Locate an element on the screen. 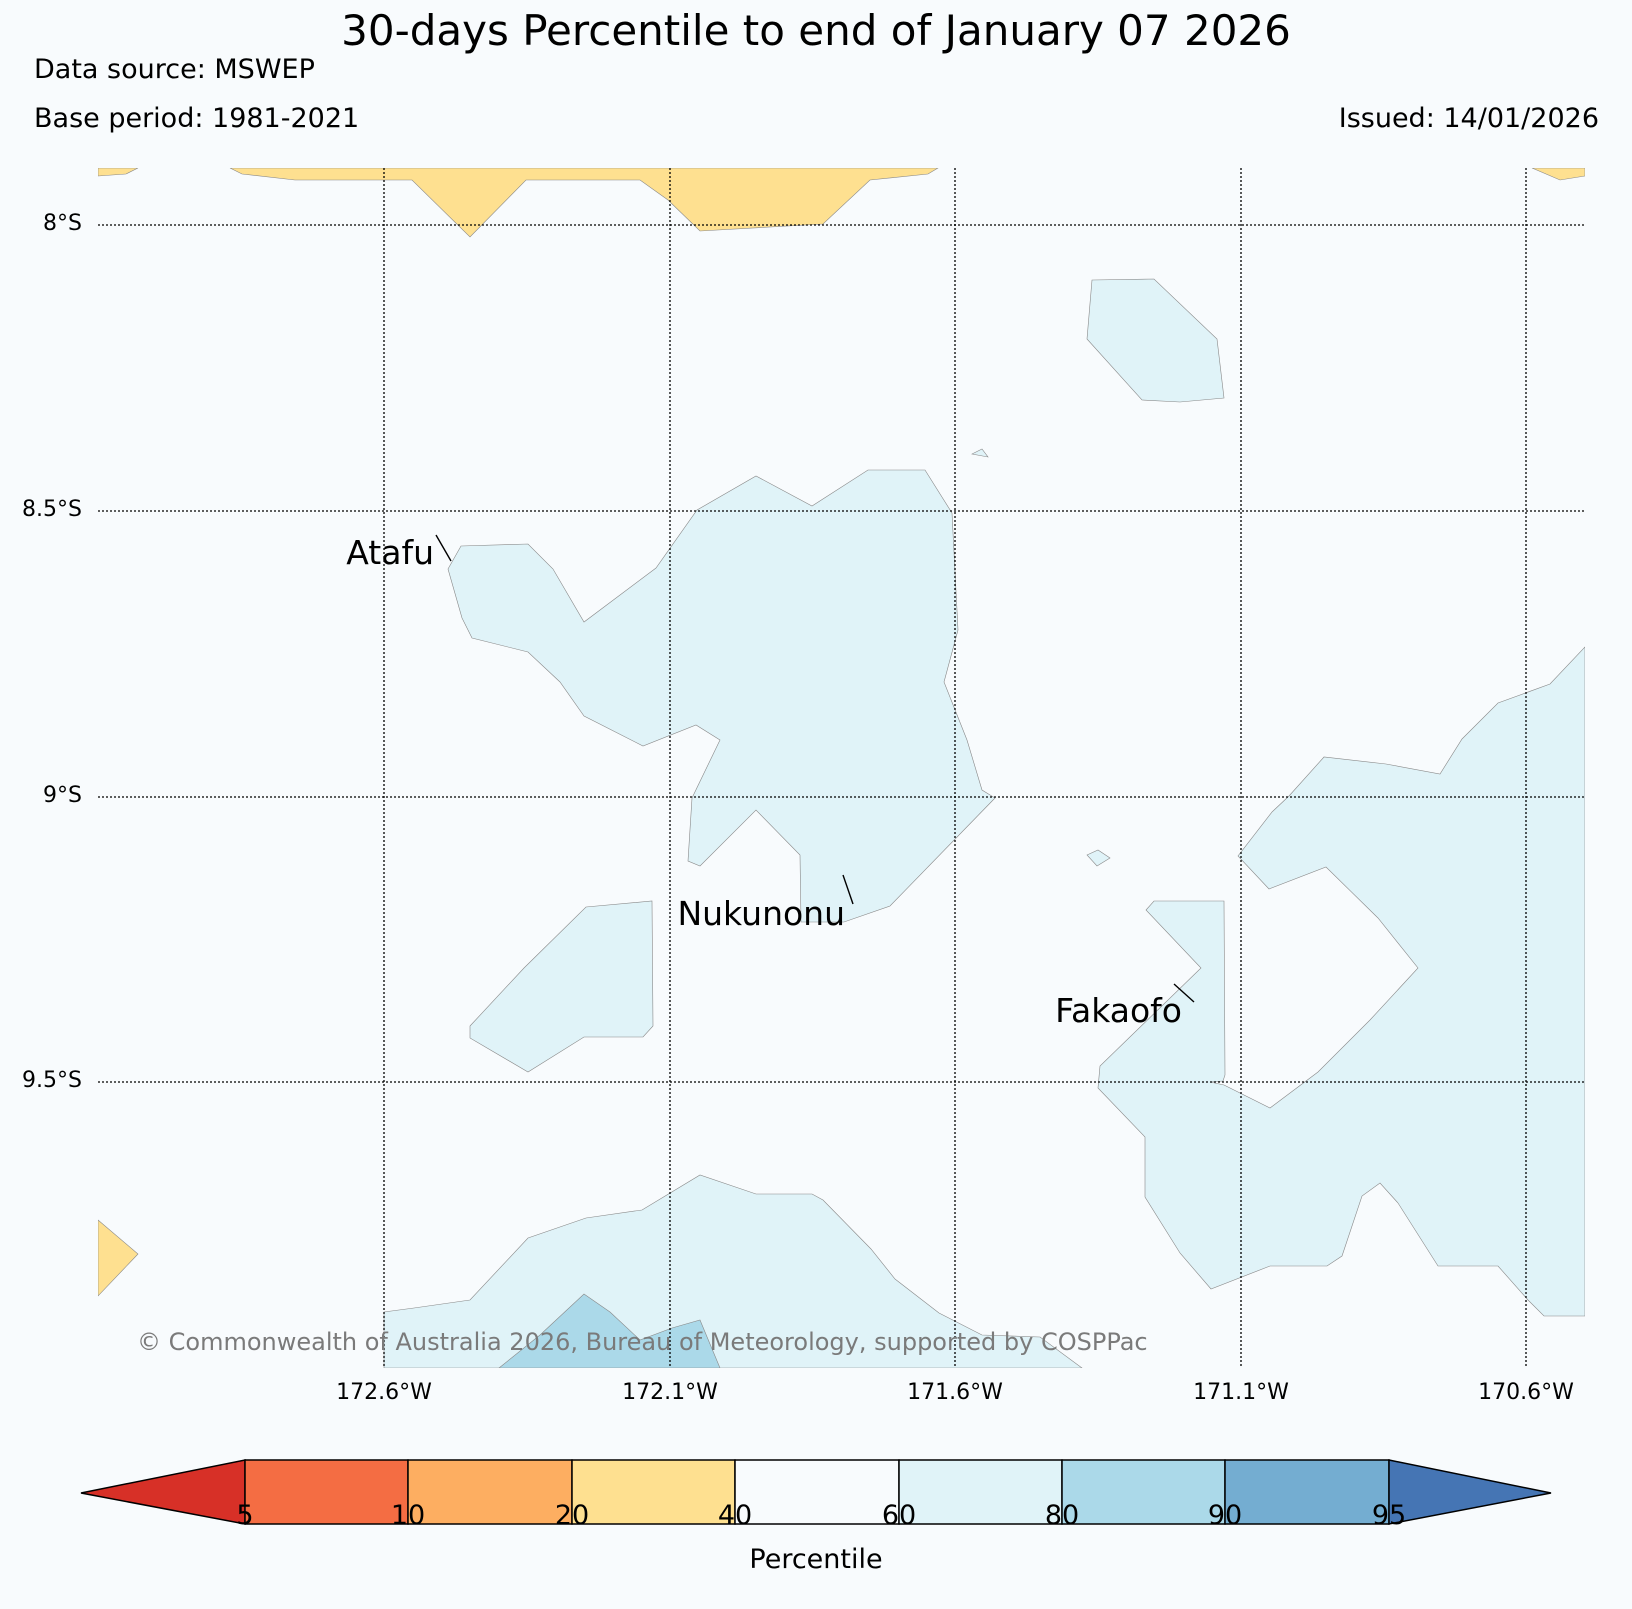 This screenshot has width=1632, height=1609. lon-tick-label: 172.6°W is located at coordinates (384, 1392).